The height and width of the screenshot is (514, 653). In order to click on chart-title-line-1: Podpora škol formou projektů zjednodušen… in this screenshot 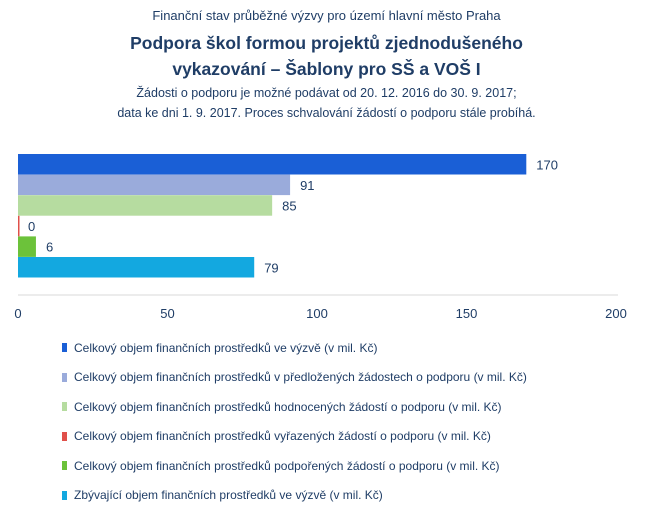, I will do `click(326, 43)`.